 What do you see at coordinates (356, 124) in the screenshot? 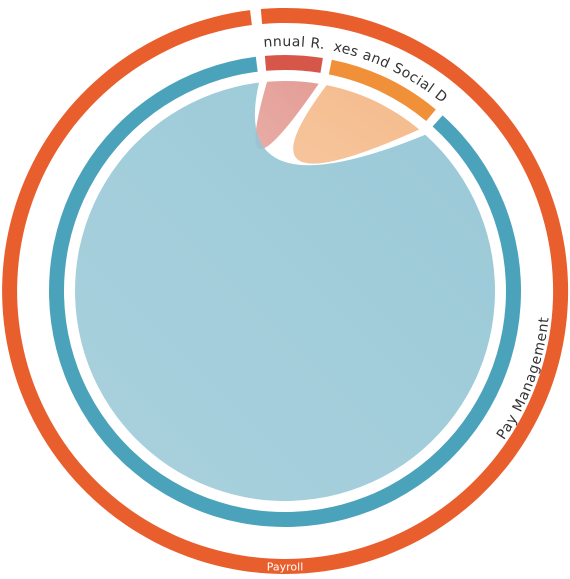
I see `ribbon-taxes-and-social-d` at bounding box center [356, 124].